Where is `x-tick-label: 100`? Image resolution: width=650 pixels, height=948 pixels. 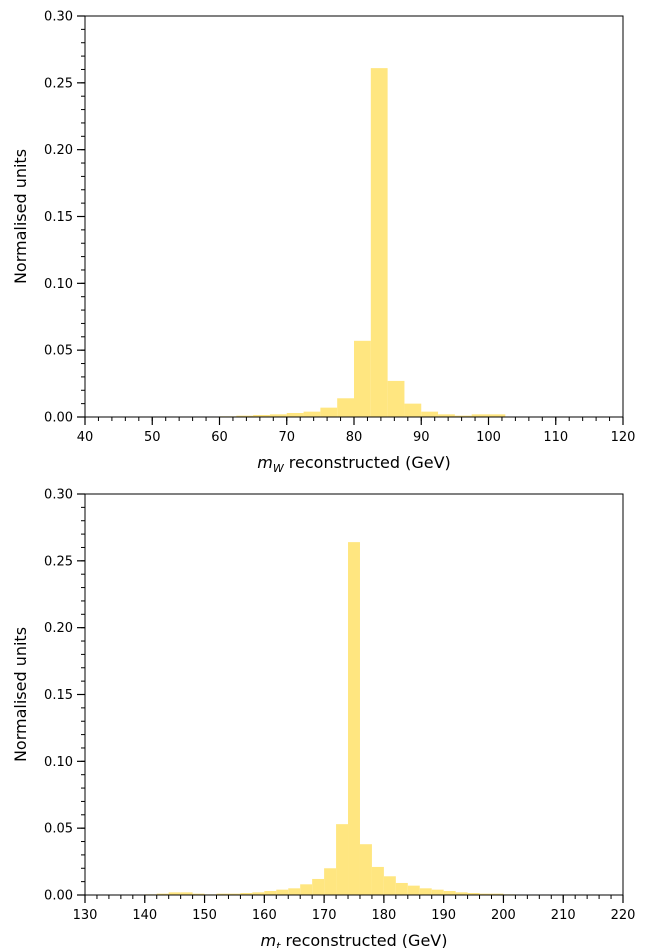
x-tick-label: 100 is located at coordinates (488, 437).